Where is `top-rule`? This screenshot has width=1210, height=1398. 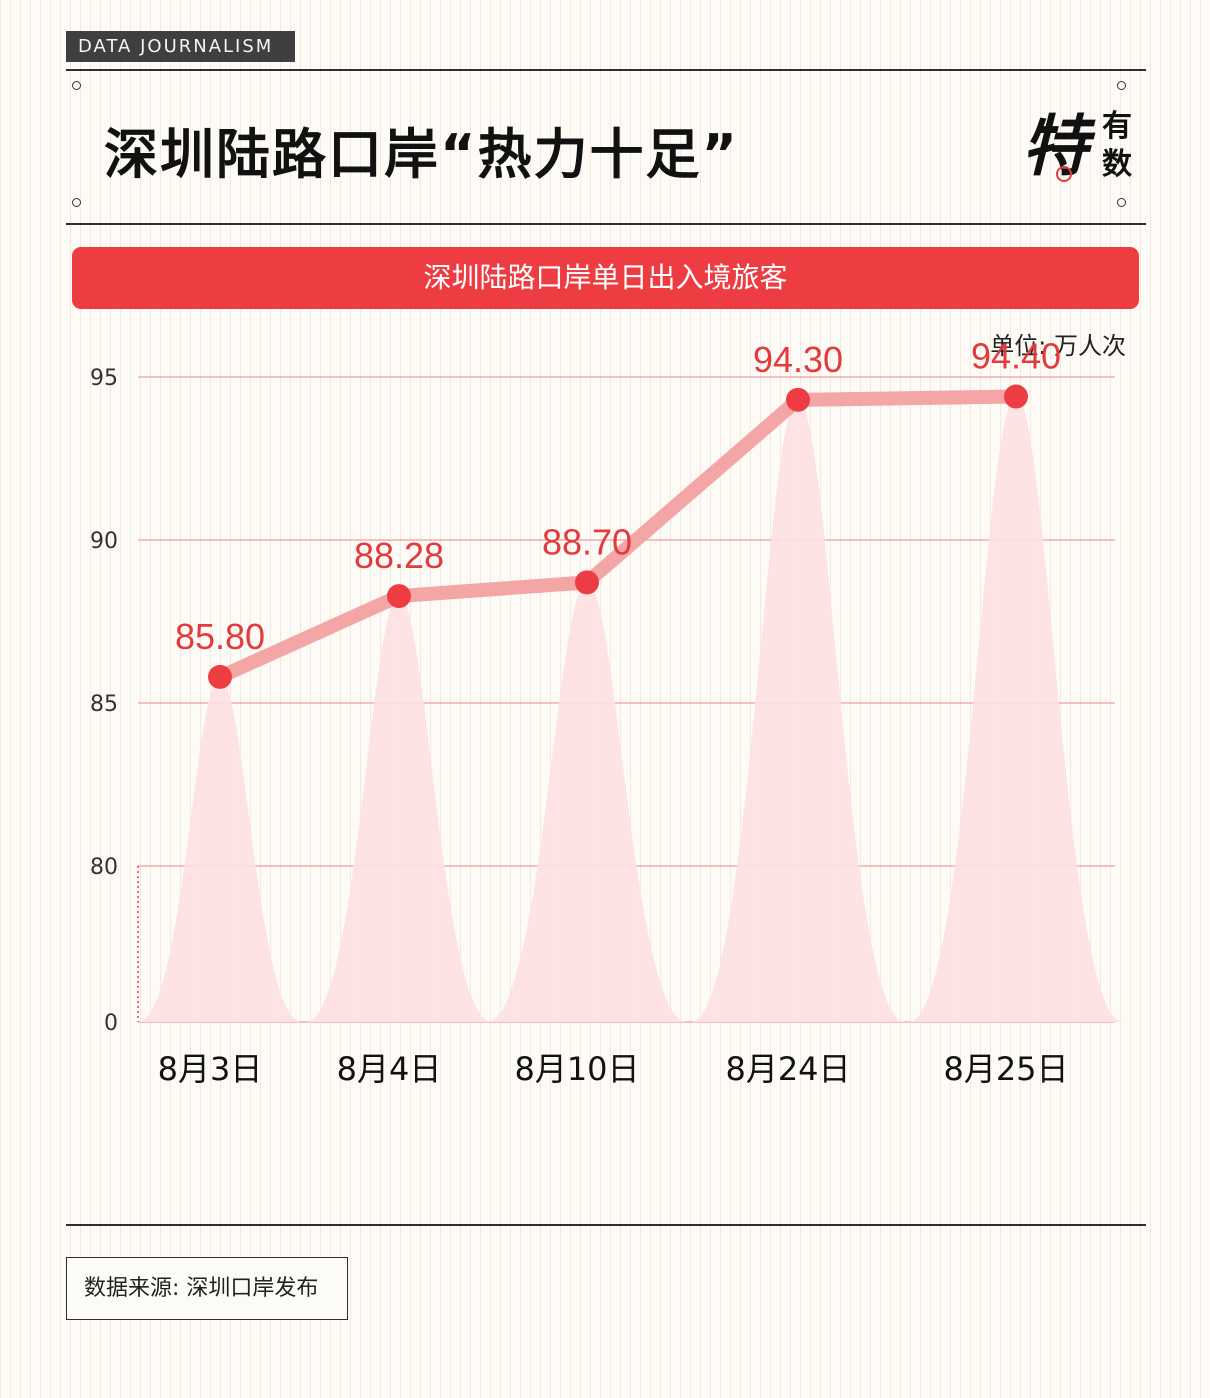
top-rule is located at coordinates (606, 70).